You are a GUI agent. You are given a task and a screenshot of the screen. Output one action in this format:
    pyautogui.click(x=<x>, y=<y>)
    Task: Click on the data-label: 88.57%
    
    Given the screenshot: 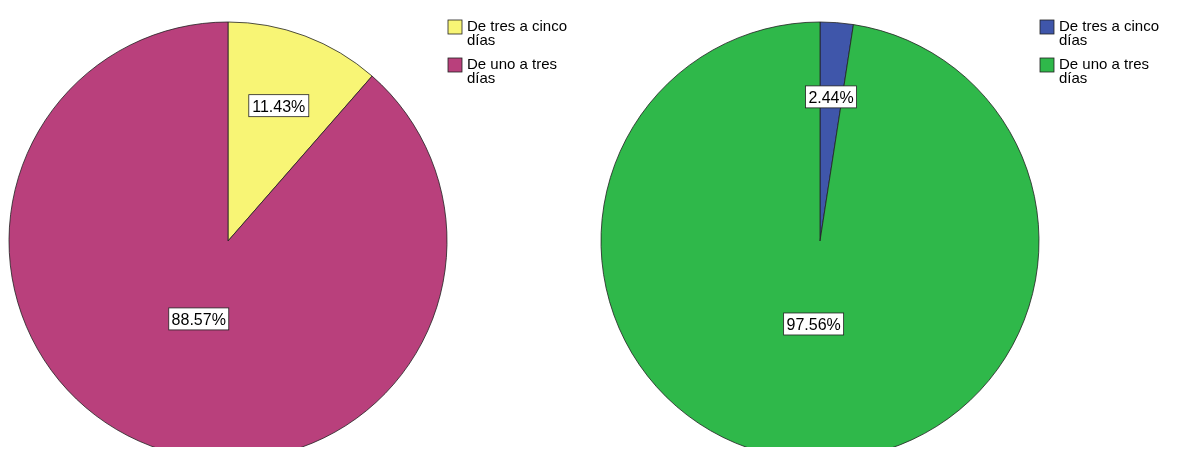 What is the action you would take?
    pyautogui.click(x=198, y=319)
    